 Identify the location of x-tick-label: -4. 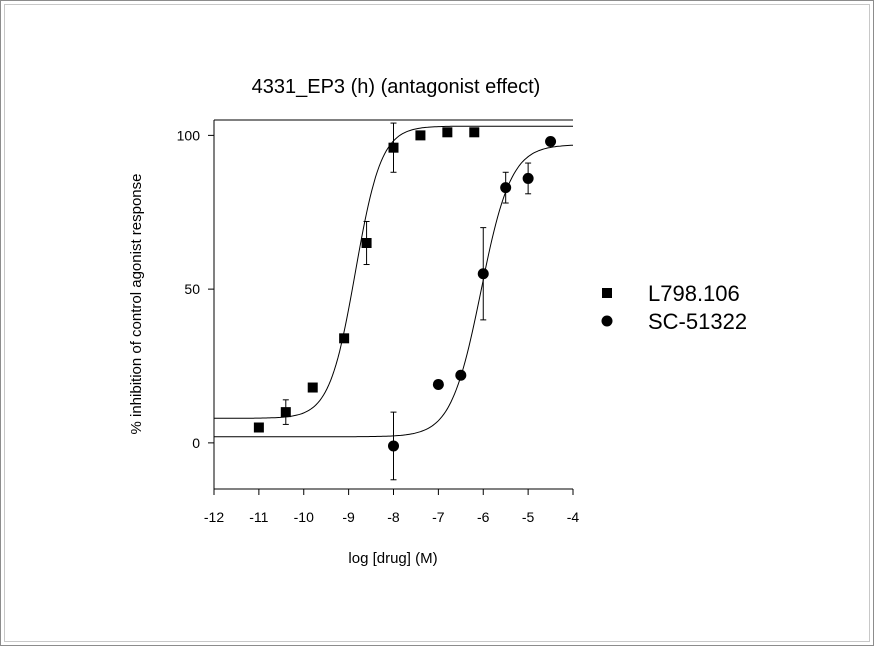
(573, 517).